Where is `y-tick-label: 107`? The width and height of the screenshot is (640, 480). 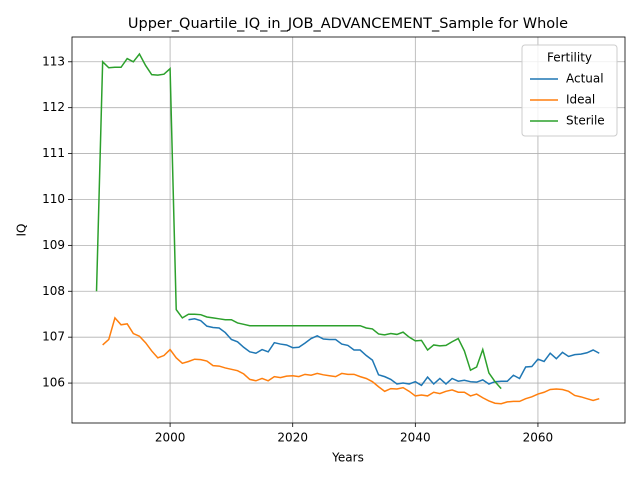 y-tick-label: 107 is located at coordinates (53, 337).